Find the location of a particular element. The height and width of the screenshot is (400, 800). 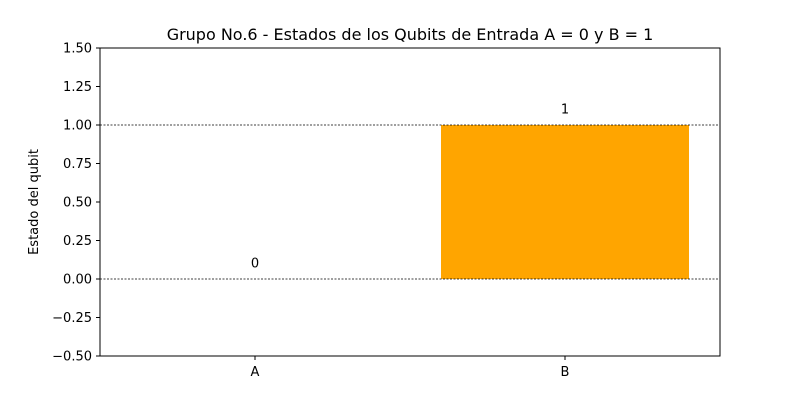

y-tick-label: 1.00 is located at coordinates (77, 126).